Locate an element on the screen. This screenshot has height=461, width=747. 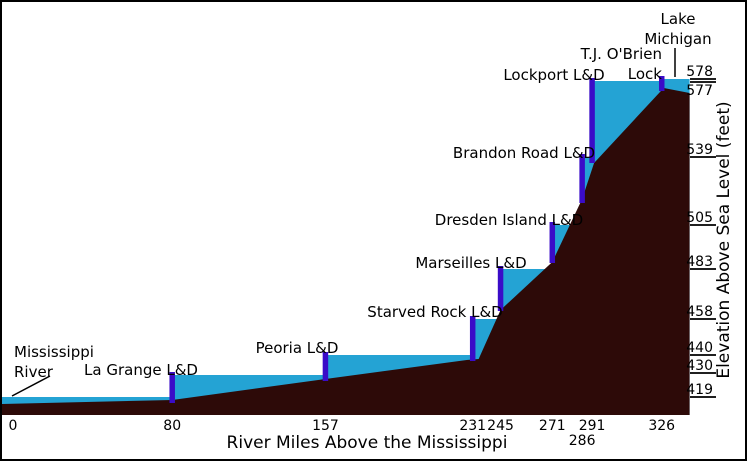
x-tick-label-245: 245 is located at coordinates (500, 426).